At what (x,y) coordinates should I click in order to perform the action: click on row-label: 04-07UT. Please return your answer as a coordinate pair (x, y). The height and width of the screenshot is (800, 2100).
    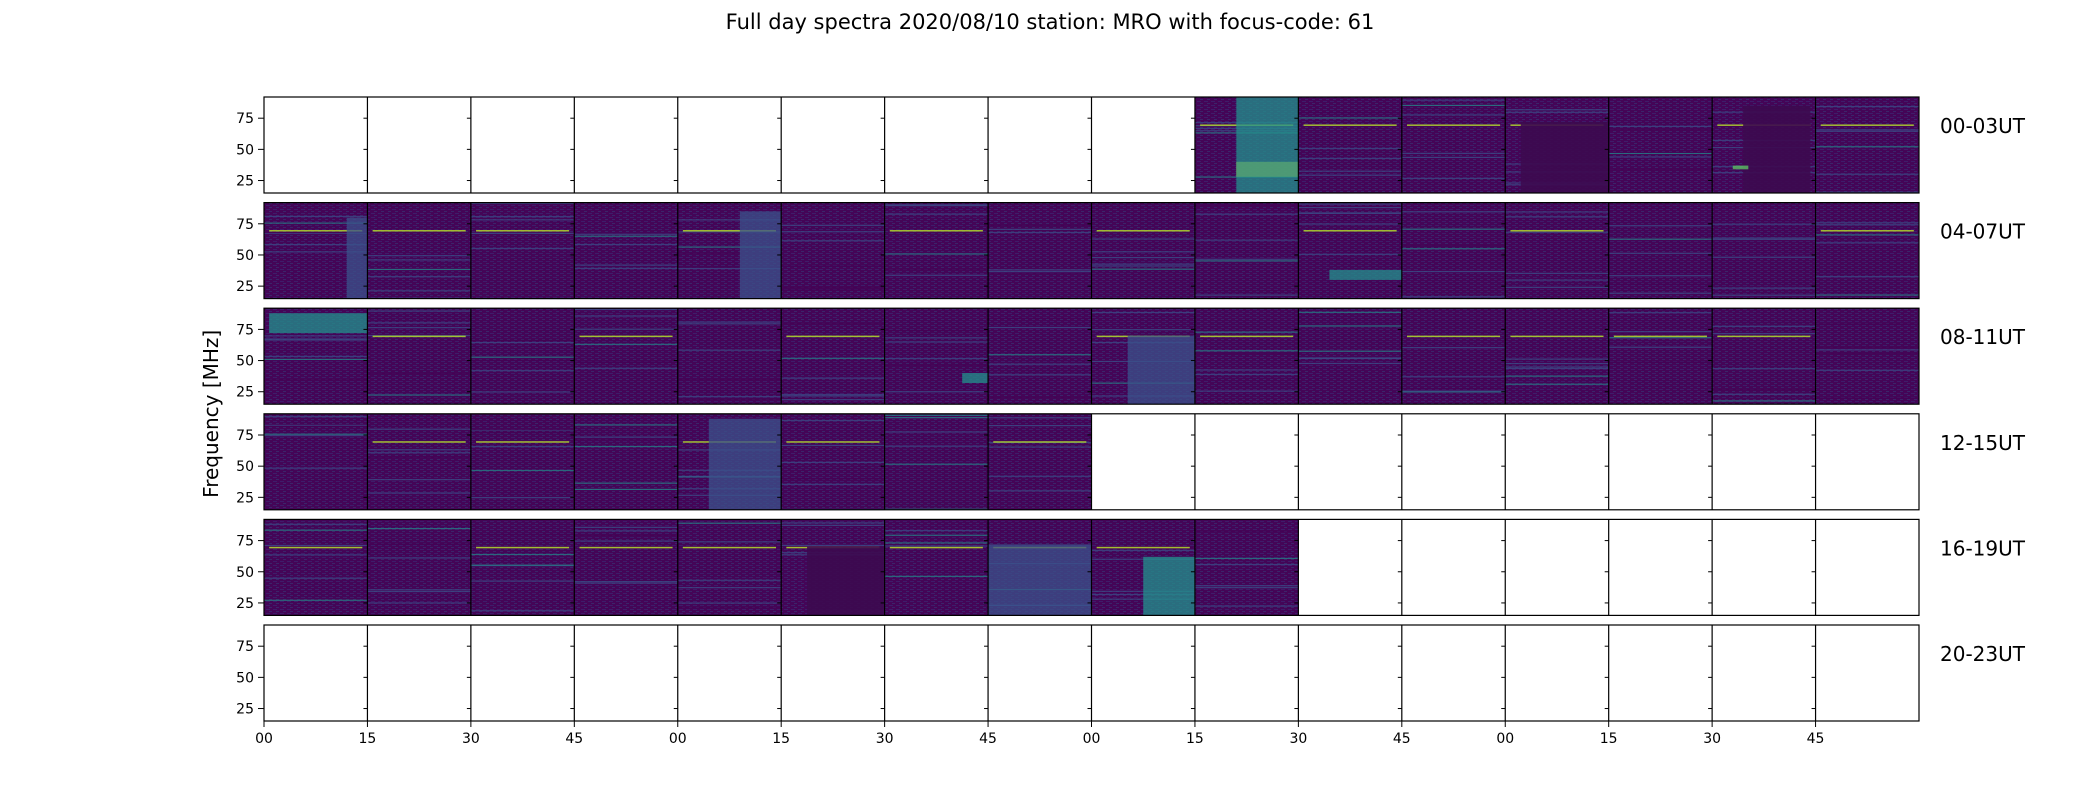
    Looking at the image, I should click on (1983, 232).